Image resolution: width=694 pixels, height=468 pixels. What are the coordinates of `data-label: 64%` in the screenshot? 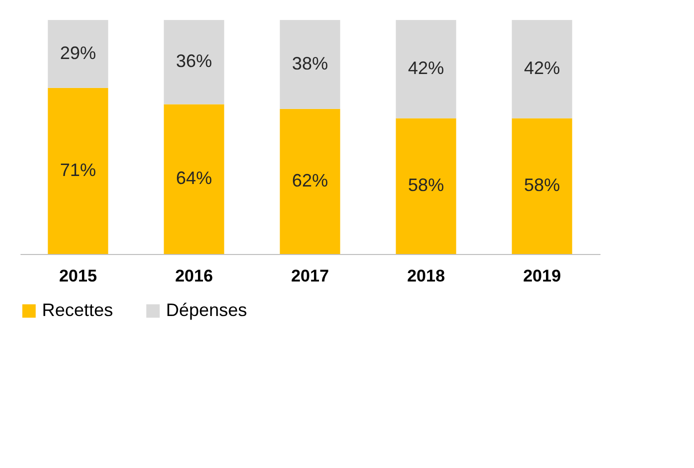 It's located at (194, 178).